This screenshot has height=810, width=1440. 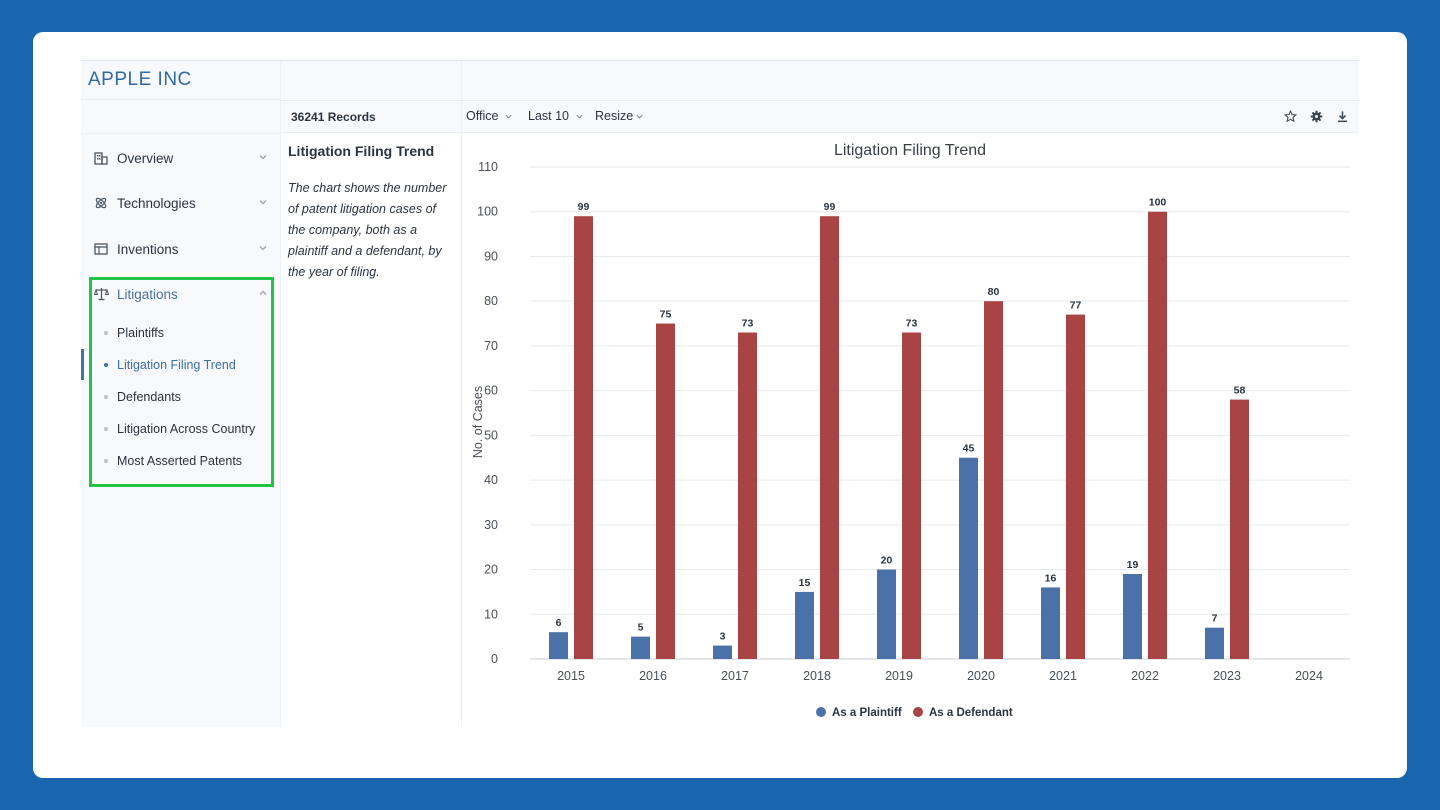 What do you see at coordinates (491, 480) in the screenshot?
I see `y-tick-label: 40` at bounding box center [491, 480].